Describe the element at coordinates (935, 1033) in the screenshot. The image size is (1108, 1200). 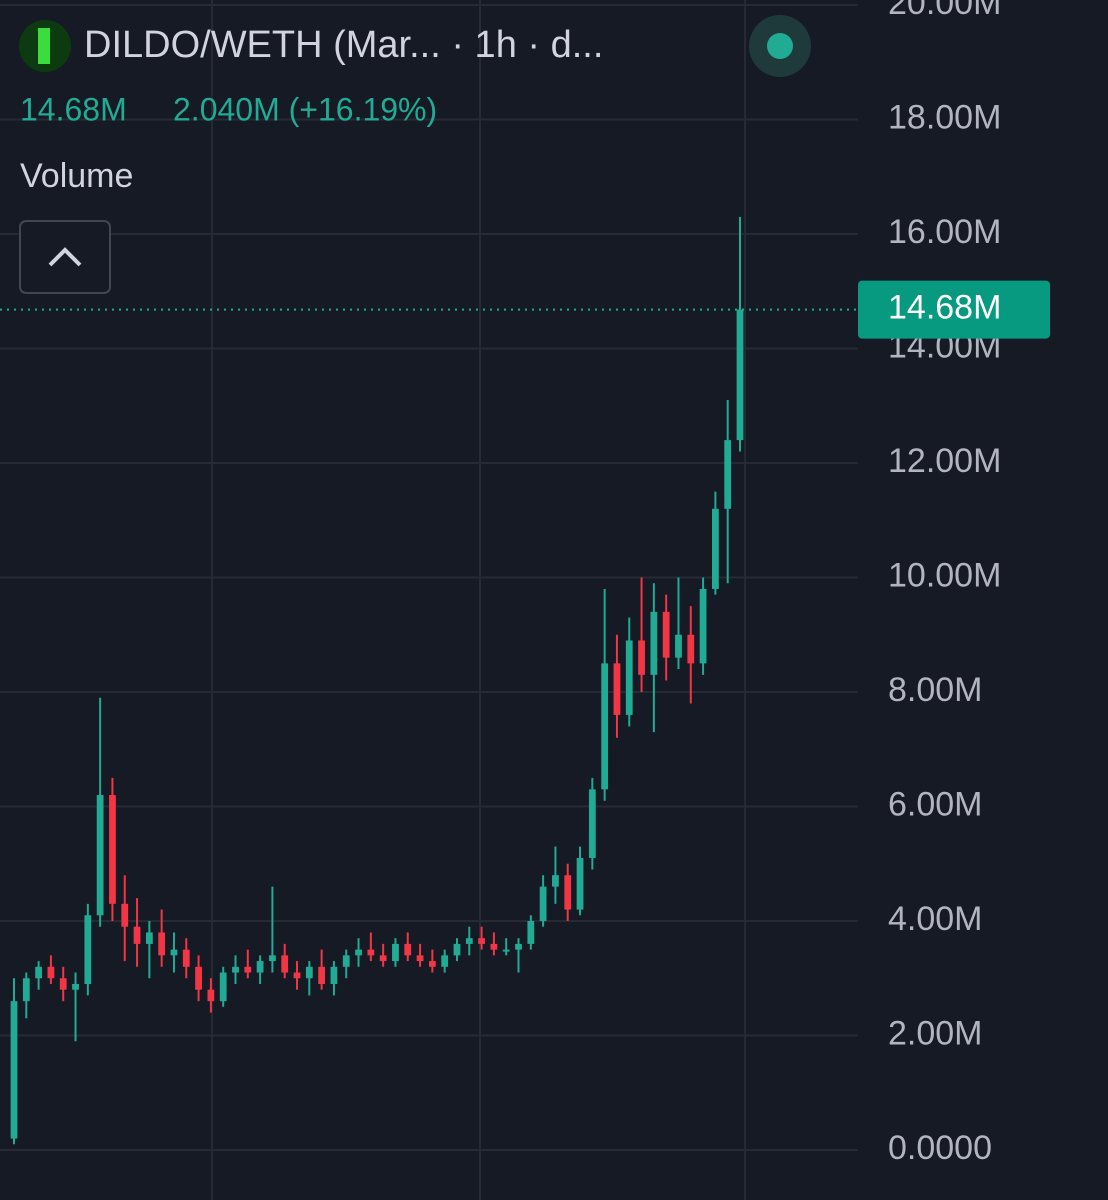
I see `y-tick-label: 2.00M` at that location.